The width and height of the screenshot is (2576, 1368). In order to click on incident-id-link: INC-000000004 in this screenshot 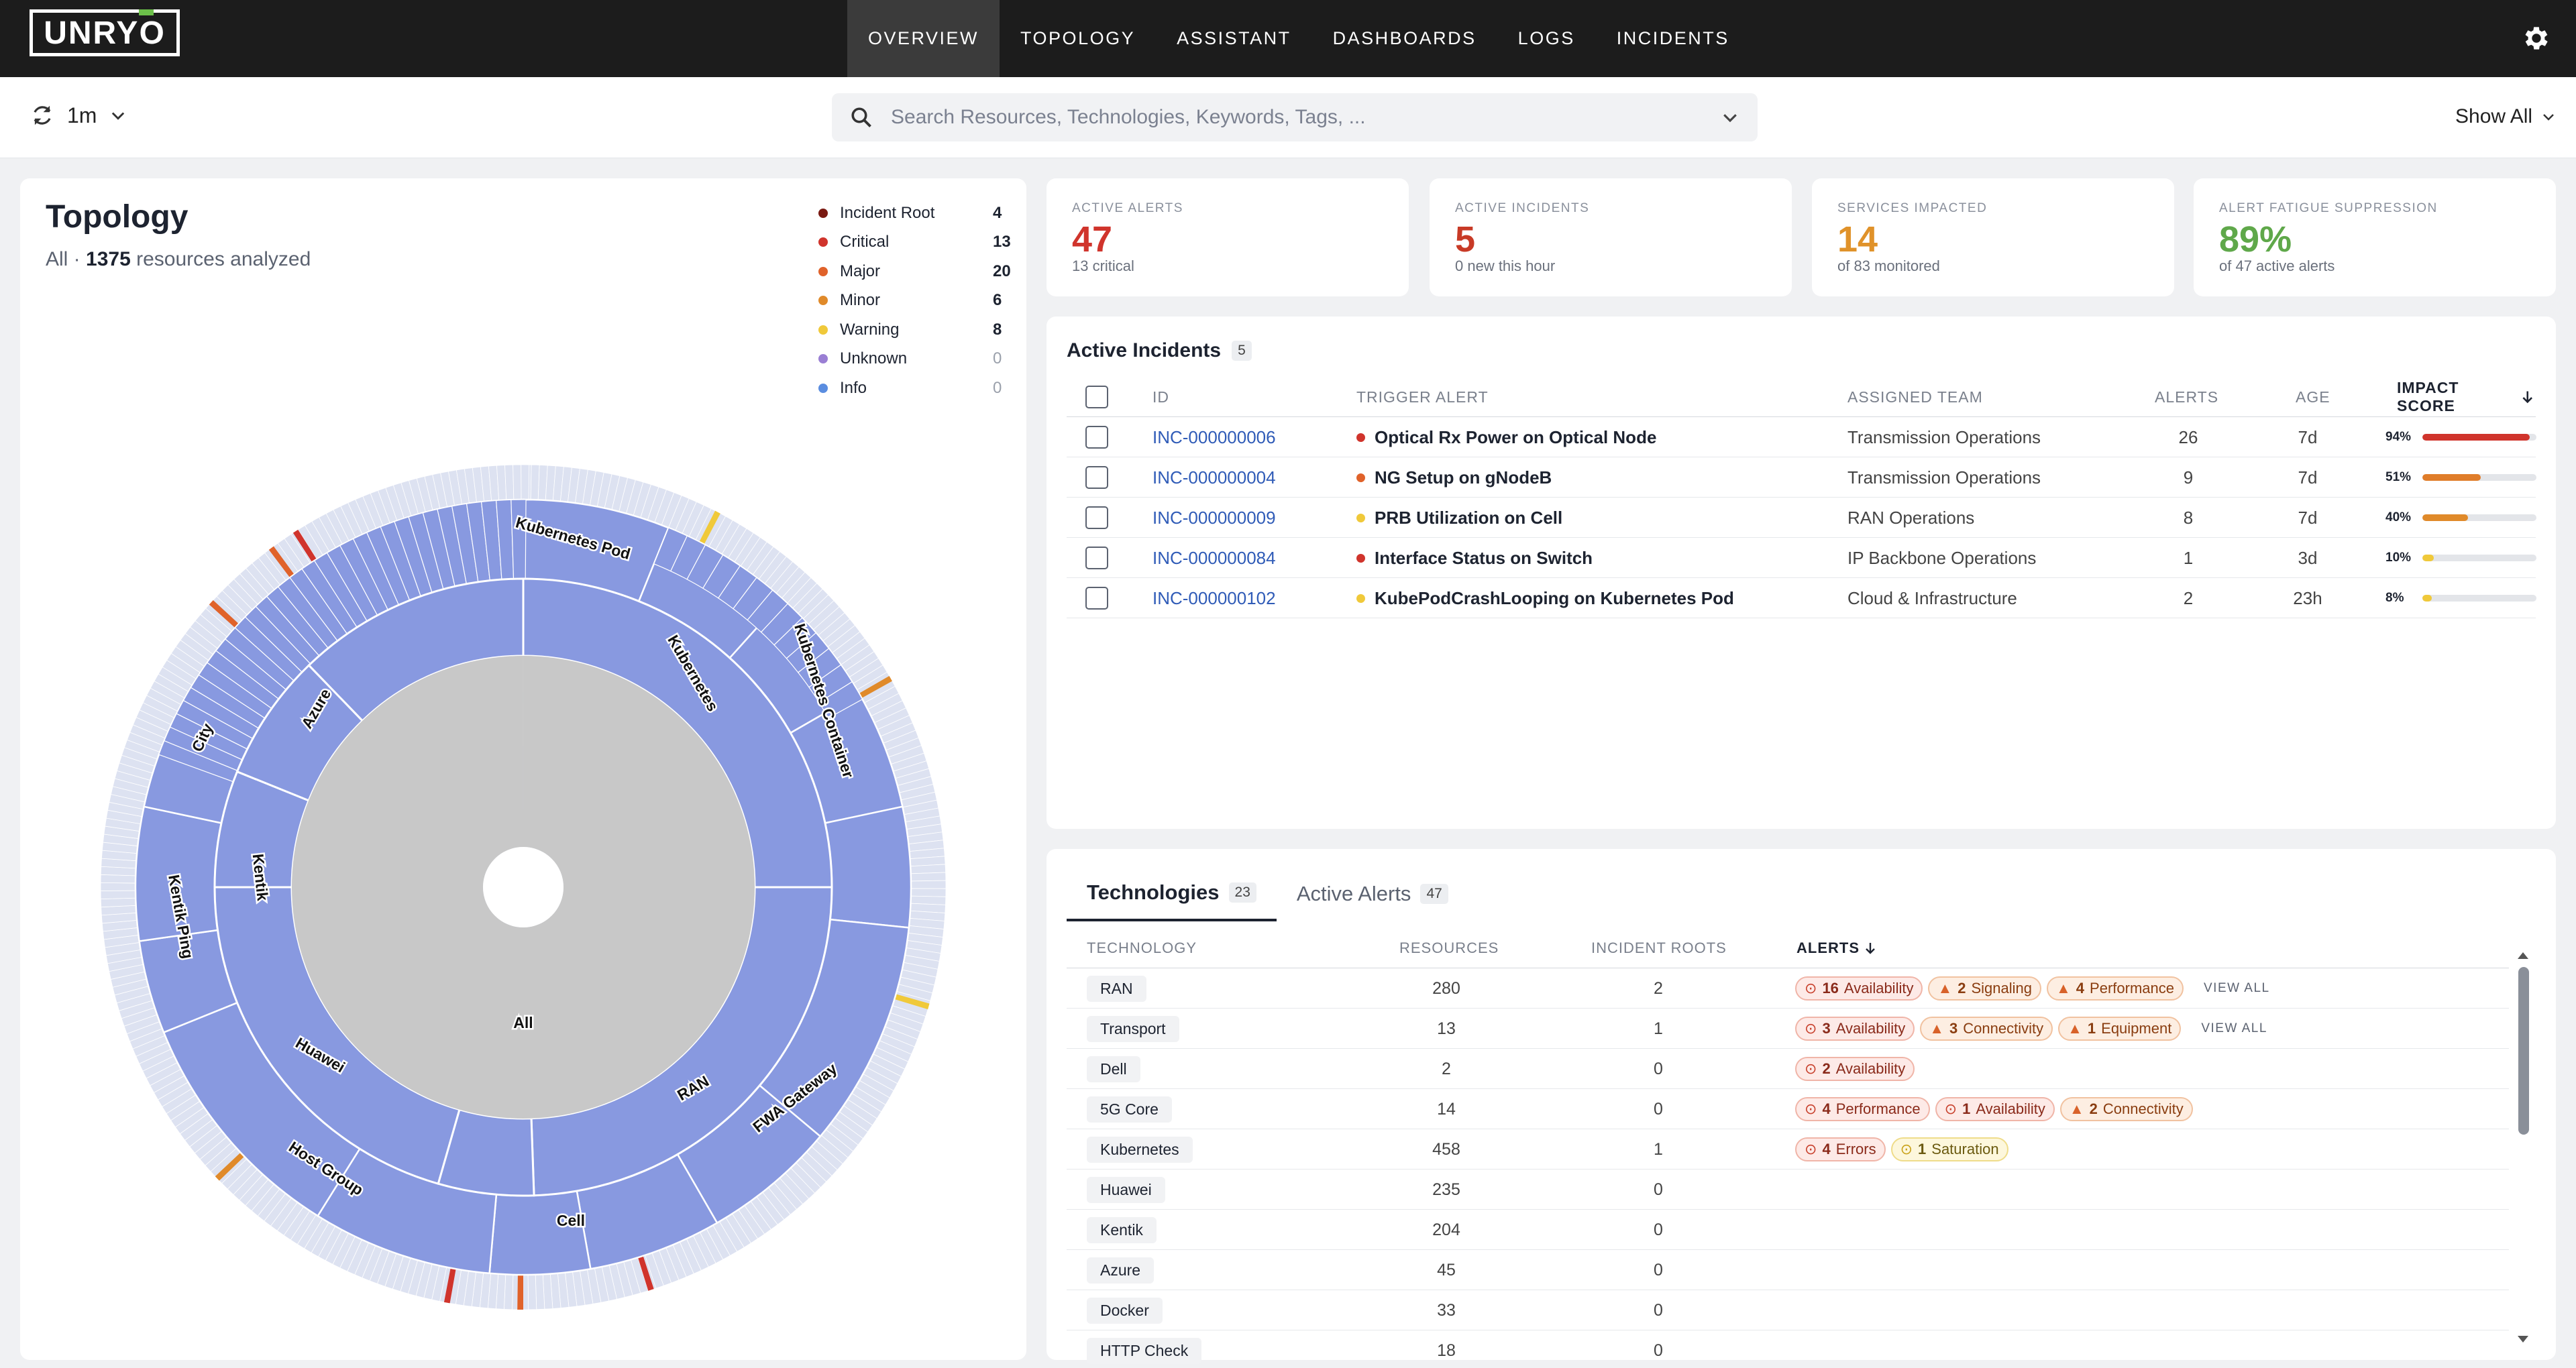, I will do `click(1214, 477)`.